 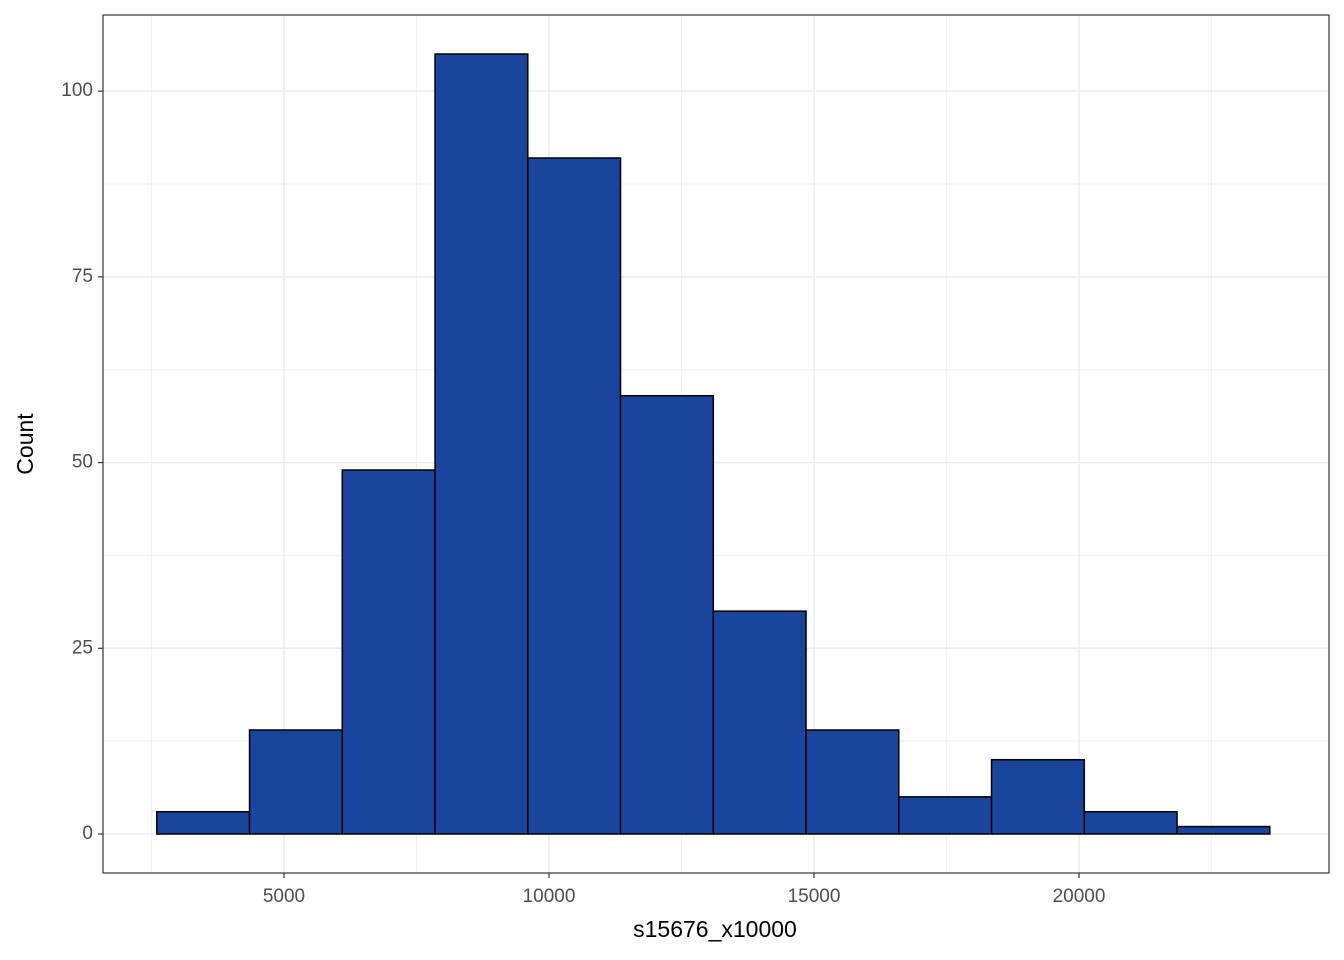 What do you see at coordinates (87, 833) in the screenshot?
I see `y-tick-label: 0` at bounding box center [87, 833].